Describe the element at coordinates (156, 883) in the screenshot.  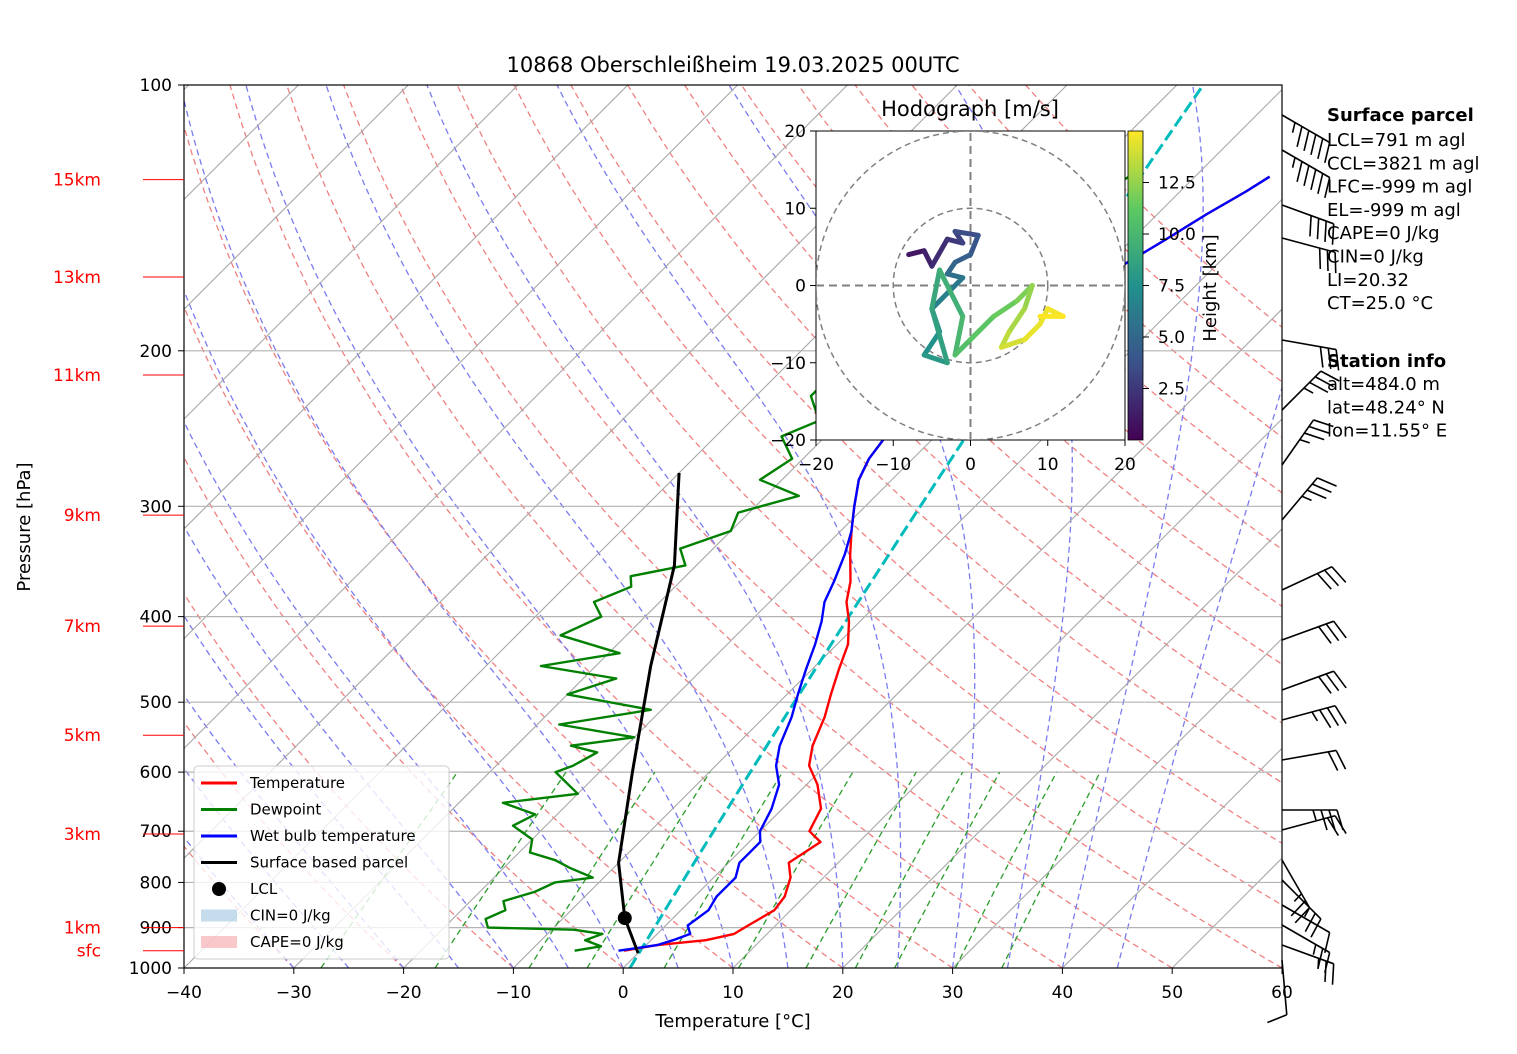
I see `y-tick-label: 800` at that location.